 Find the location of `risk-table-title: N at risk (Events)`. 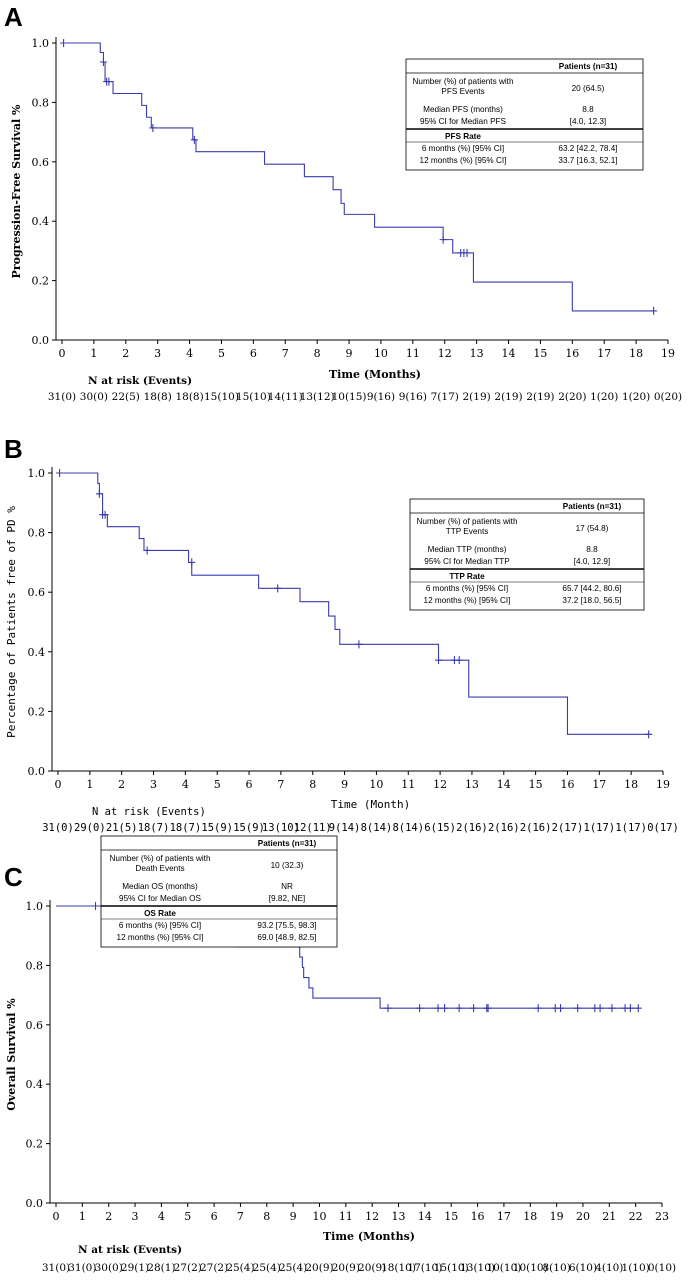

risk-table-title: N at risk (Events) is located at coordinates (130, 1250).